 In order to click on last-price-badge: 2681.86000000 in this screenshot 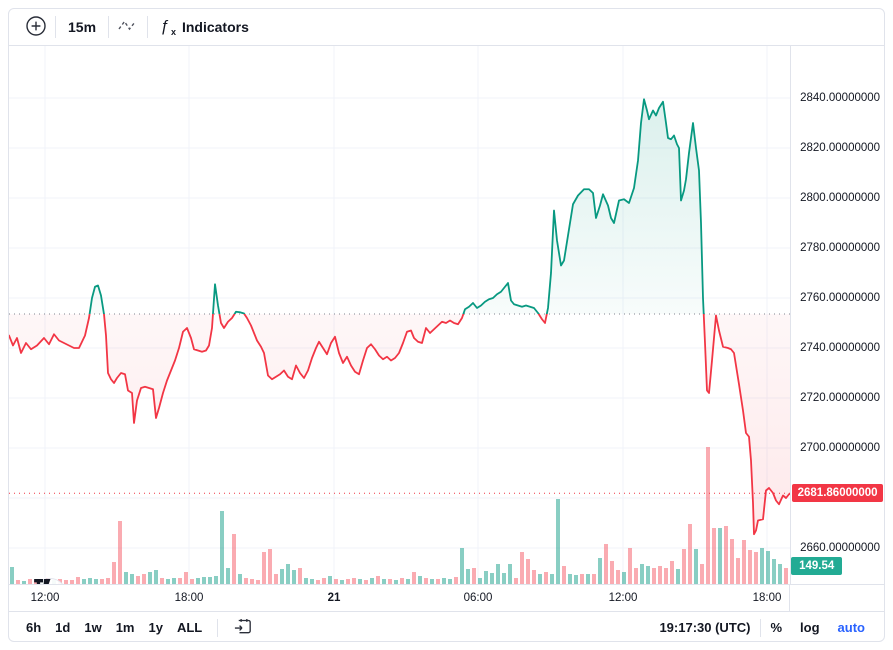, I will do `click(838, 493)`.